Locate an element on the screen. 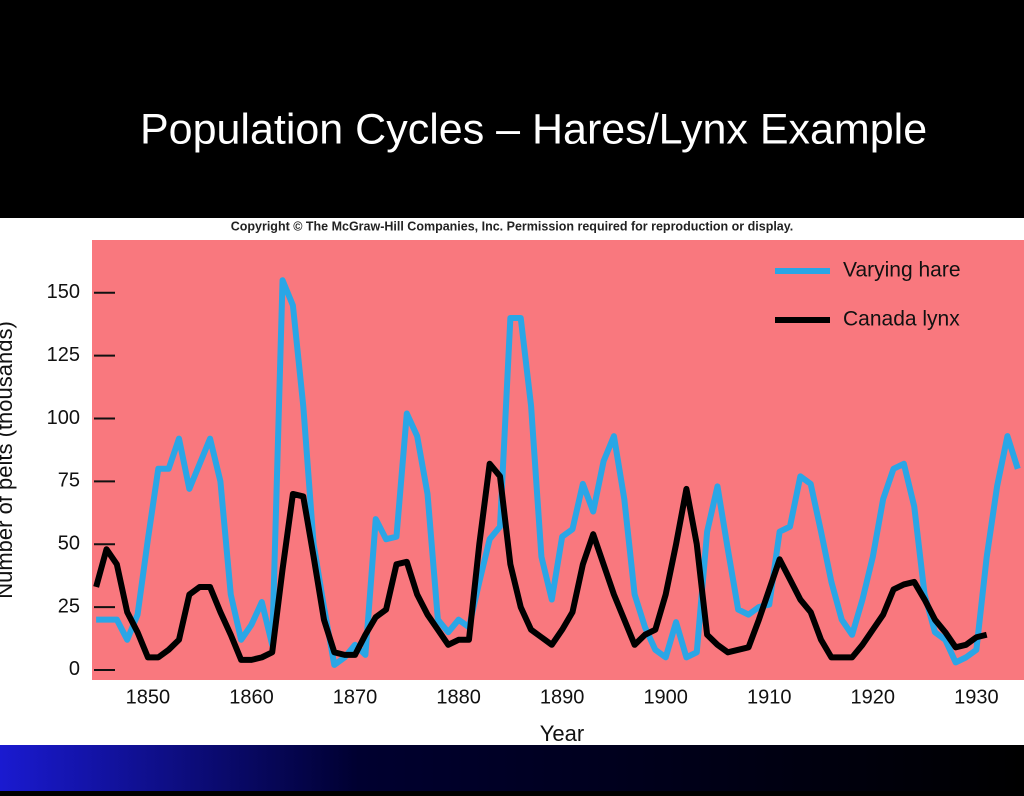  x-tick-label: 1850 is located at coordinates (148, 697).